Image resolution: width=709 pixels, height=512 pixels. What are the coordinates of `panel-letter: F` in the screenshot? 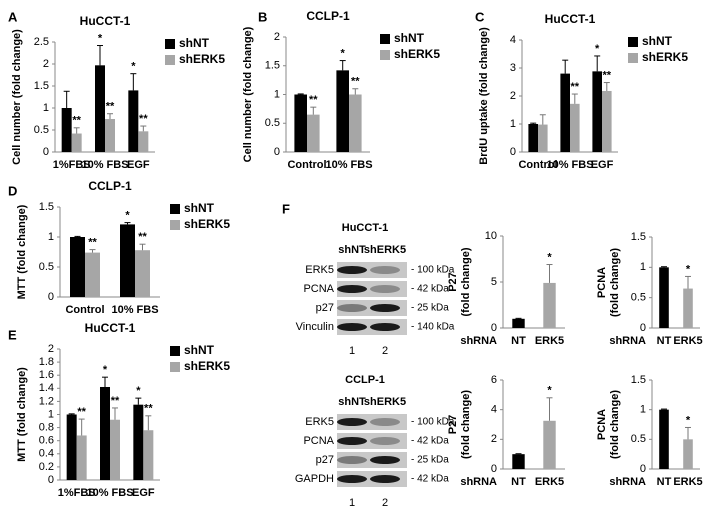 It's located at (286, 208).